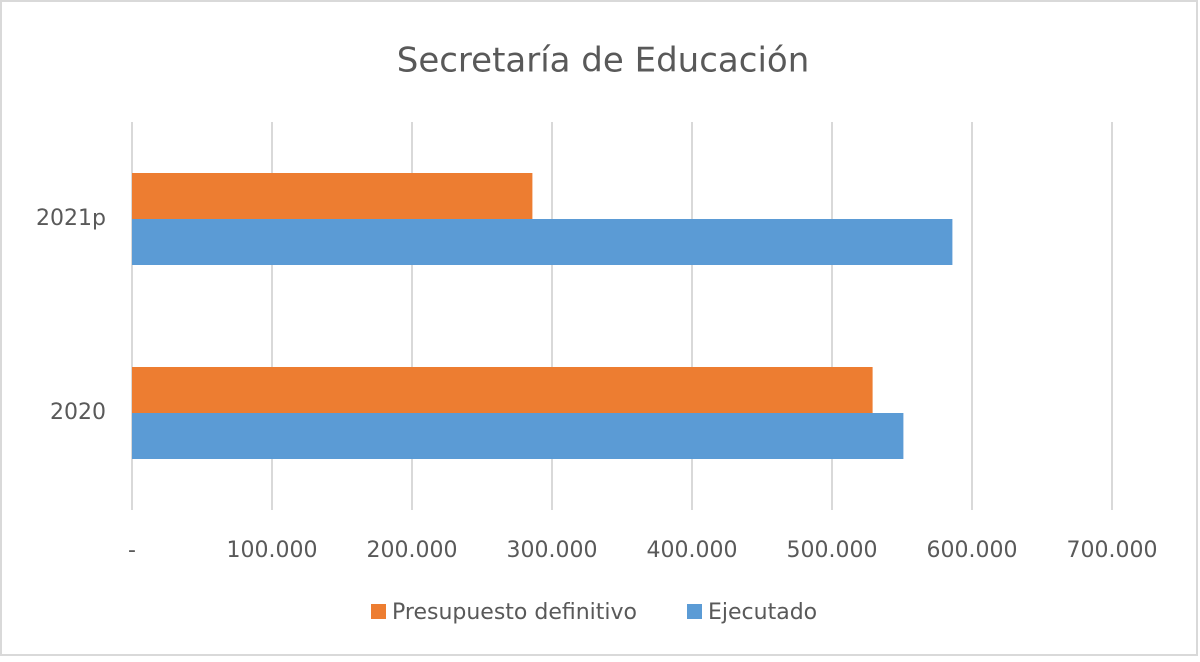  Describe the element at coordinates (514, 612) in the screenshot. I see `legend-label: Presupuesto definitivo` at that location.